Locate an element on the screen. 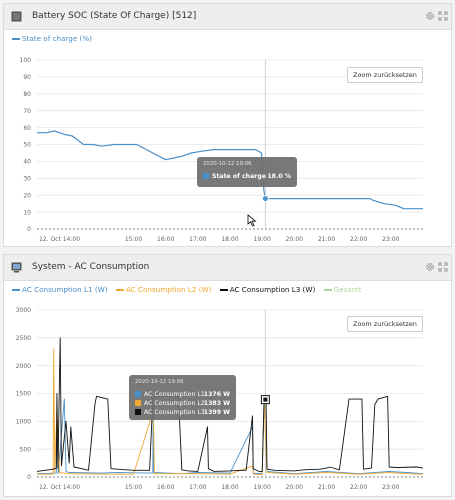 The image size is (455, 500). tooltip-series: AC Consumption L1 is located at coordinates (174, 394).